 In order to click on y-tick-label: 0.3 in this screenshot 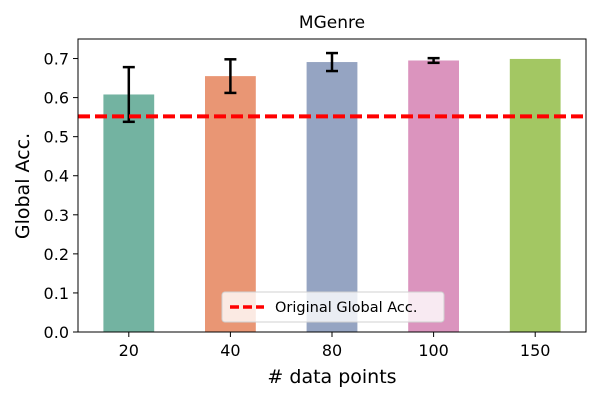, I will do `click(56, 215)`.